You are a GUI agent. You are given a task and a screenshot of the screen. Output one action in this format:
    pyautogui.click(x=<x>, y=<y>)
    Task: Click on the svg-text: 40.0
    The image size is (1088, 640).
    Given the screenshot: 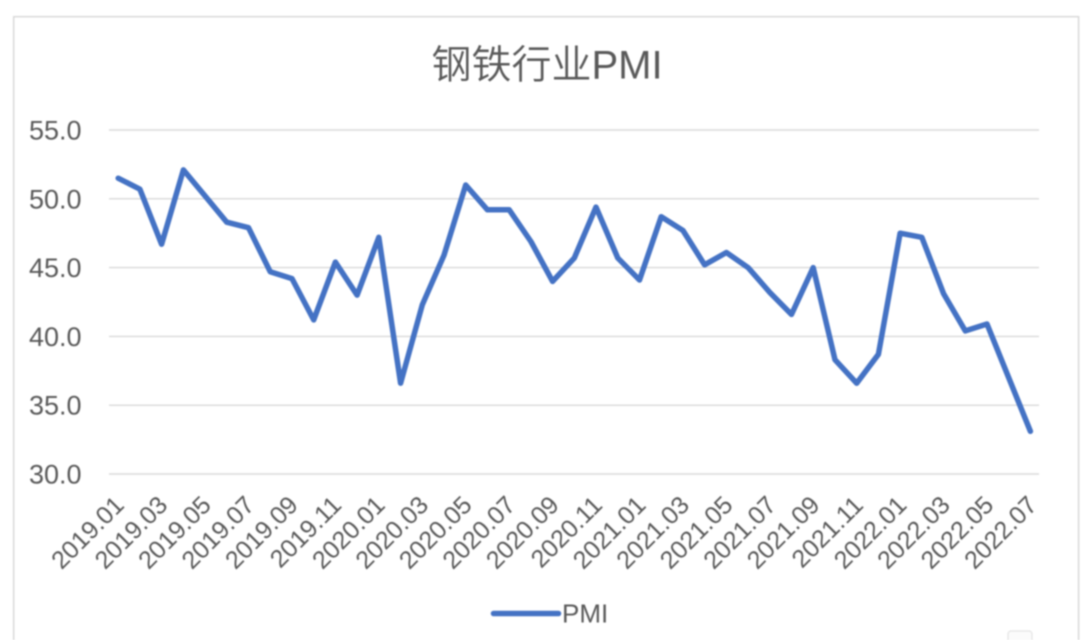 What is the action you would take?
    pyautogui.click(x=55, y=337)
    